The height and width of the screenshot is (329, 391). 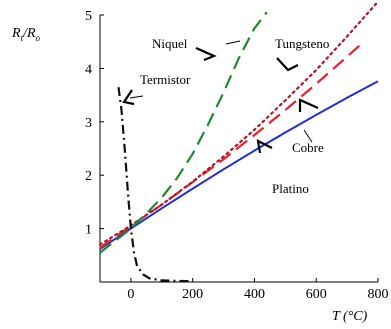 I want to click on x-tick-label: 400, so click(x=254, y=294).